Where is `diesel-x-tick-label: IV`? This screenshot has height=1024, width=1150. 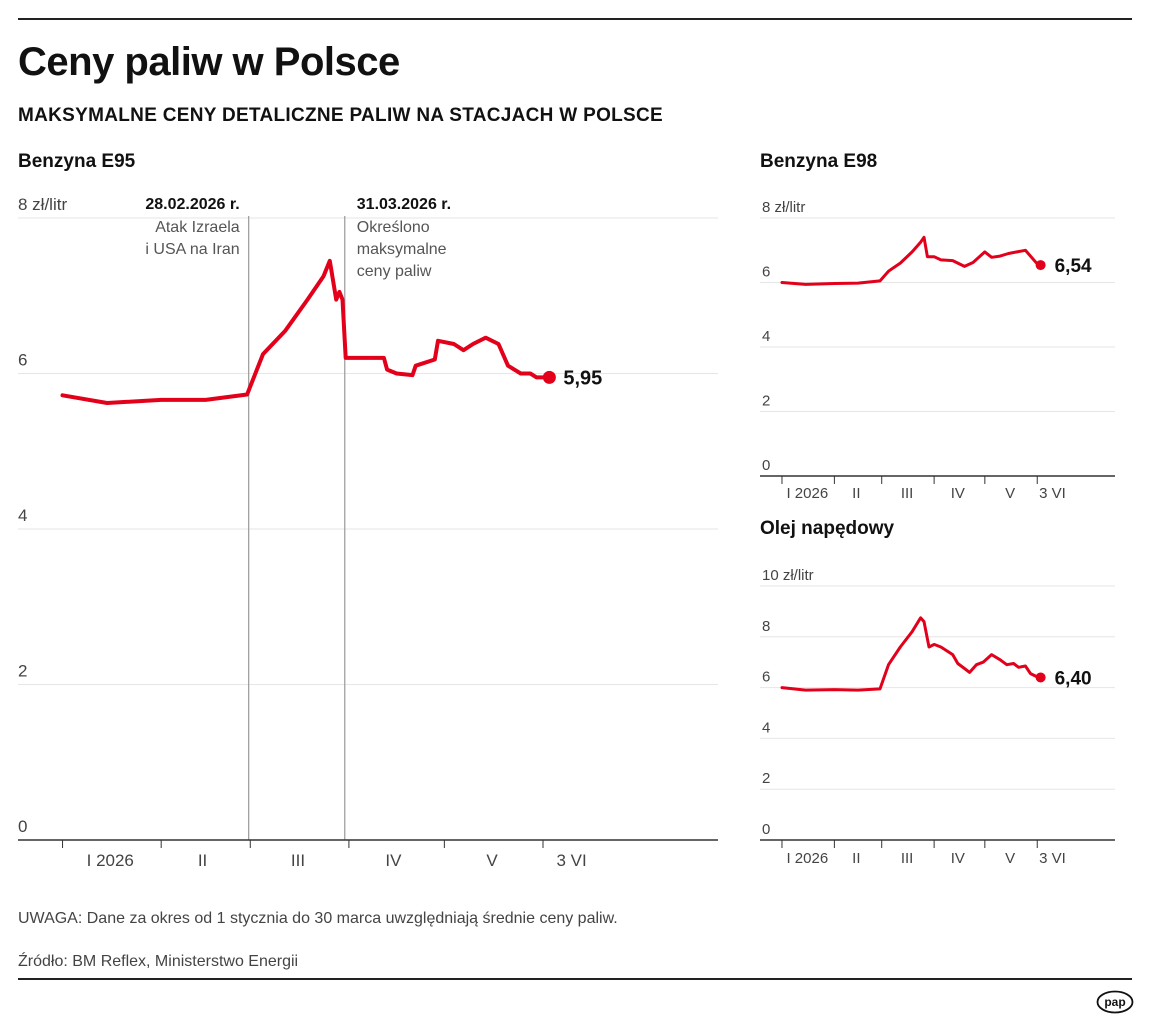
diesel-x-tick-label: IV is located at coordinates (958, 858).